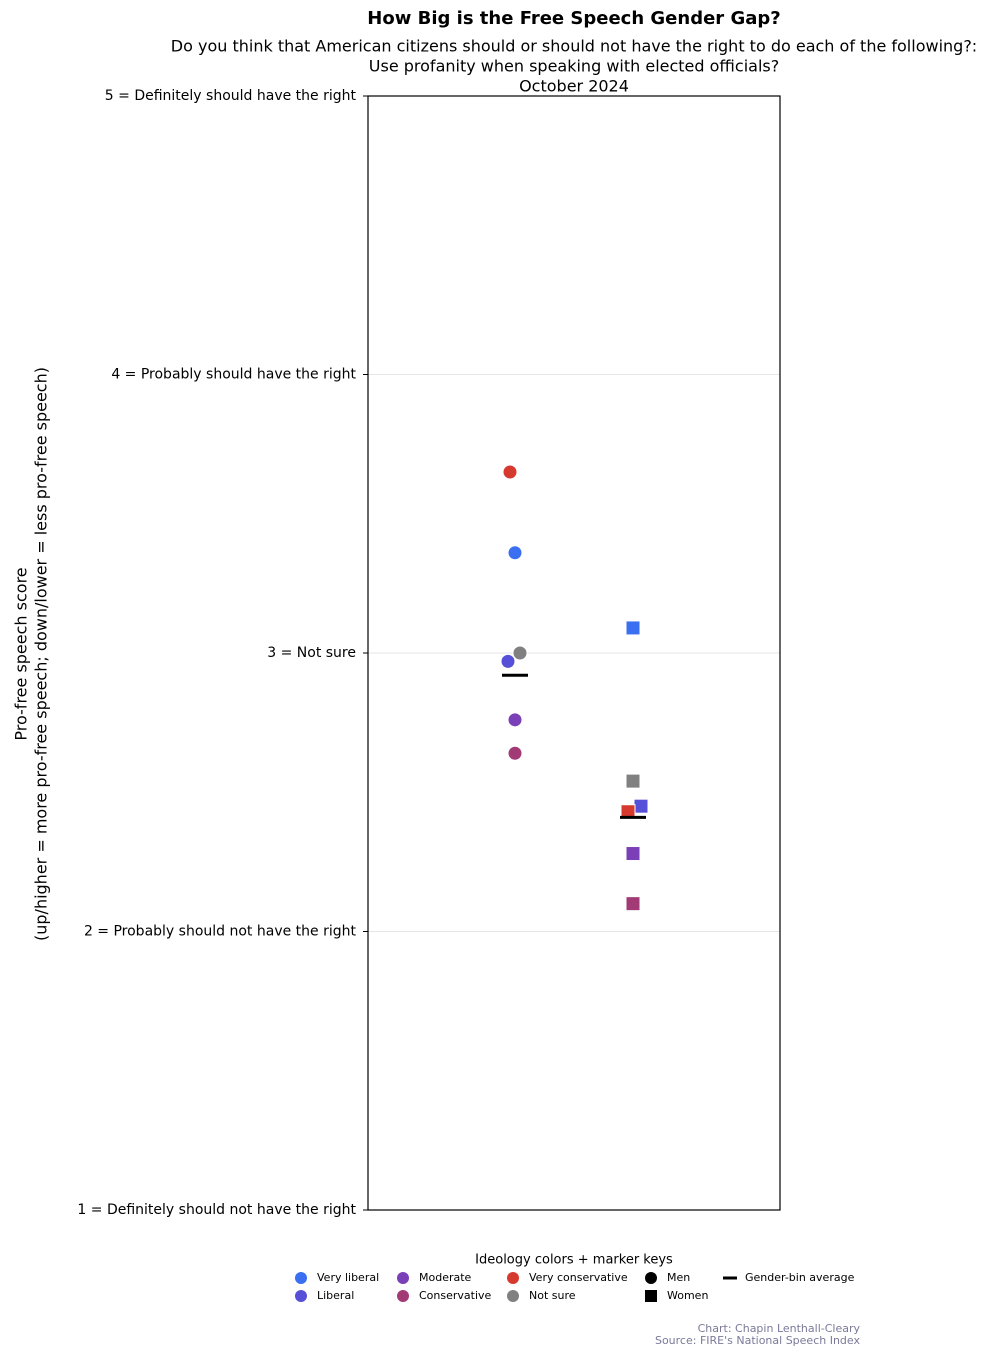 This screenshot has height=1360, width=1004. What do you see at coordinates (687, 1295) in the screenshot?
I see `legend-label: Women` at bounding box center [687, 1295].